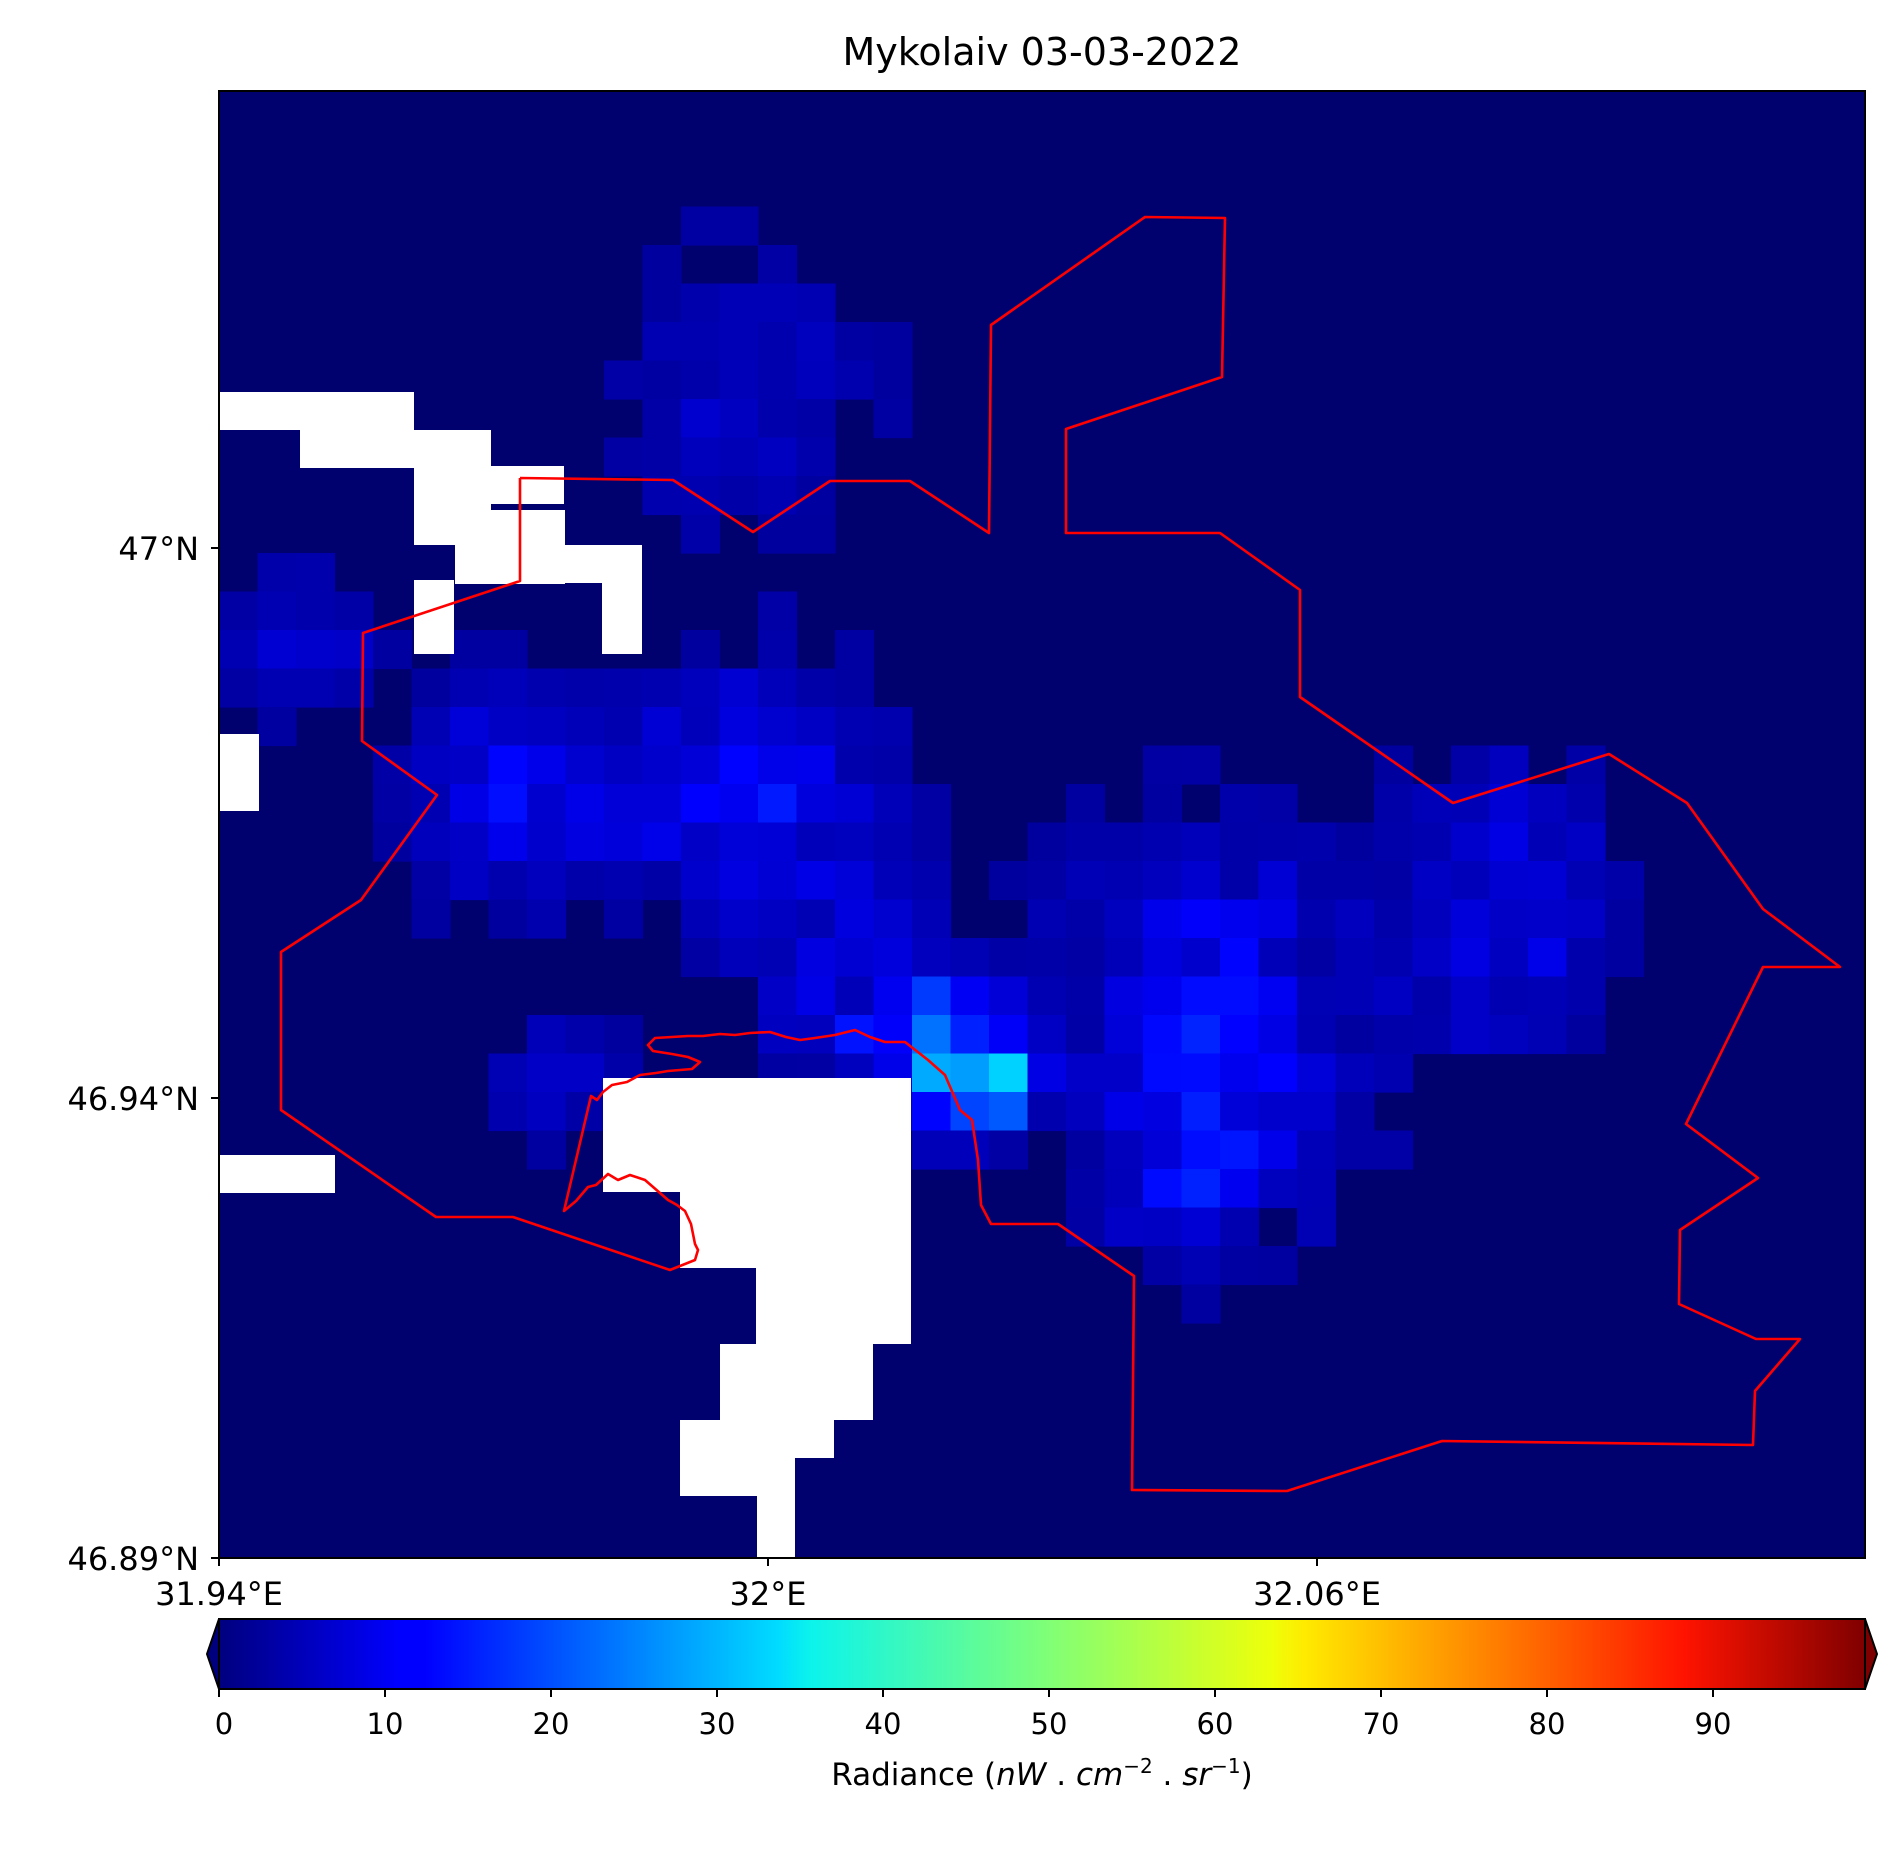 This screenshot has height=1854, width=1897. Describe the element at coordinates (973, 1715) in the screenshot. I see `colorbar-ticks: 0 10 20 30 40 50 60 70 80 90` at that location.